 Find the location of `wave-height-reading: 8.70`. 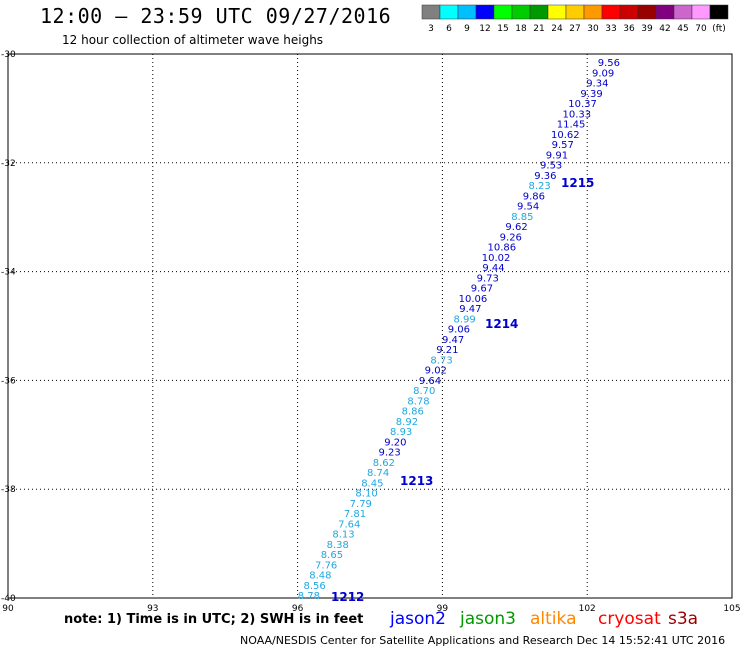

wave-height-reading: 8.70 is located at coordinates (424, 391).